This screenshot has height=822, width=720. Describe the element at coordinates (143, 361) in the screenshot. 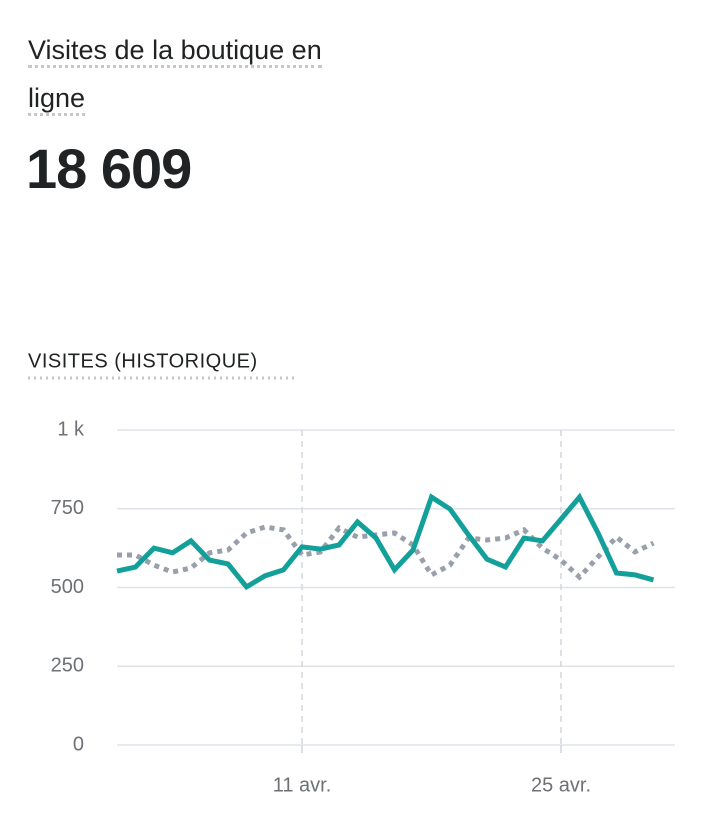

I see `chart-title: VISITES (HISTORIQUE)` at that location.